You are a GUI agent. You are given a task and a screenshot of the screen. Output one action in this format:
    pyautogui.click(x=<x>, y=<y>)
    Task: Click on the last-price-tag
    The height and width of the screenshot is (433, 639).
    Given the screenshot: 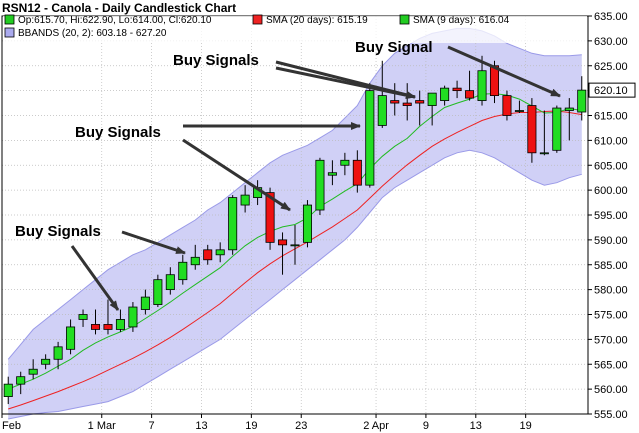 What is the action you would take?
    pyautogui.click(x=612, y=90)
    